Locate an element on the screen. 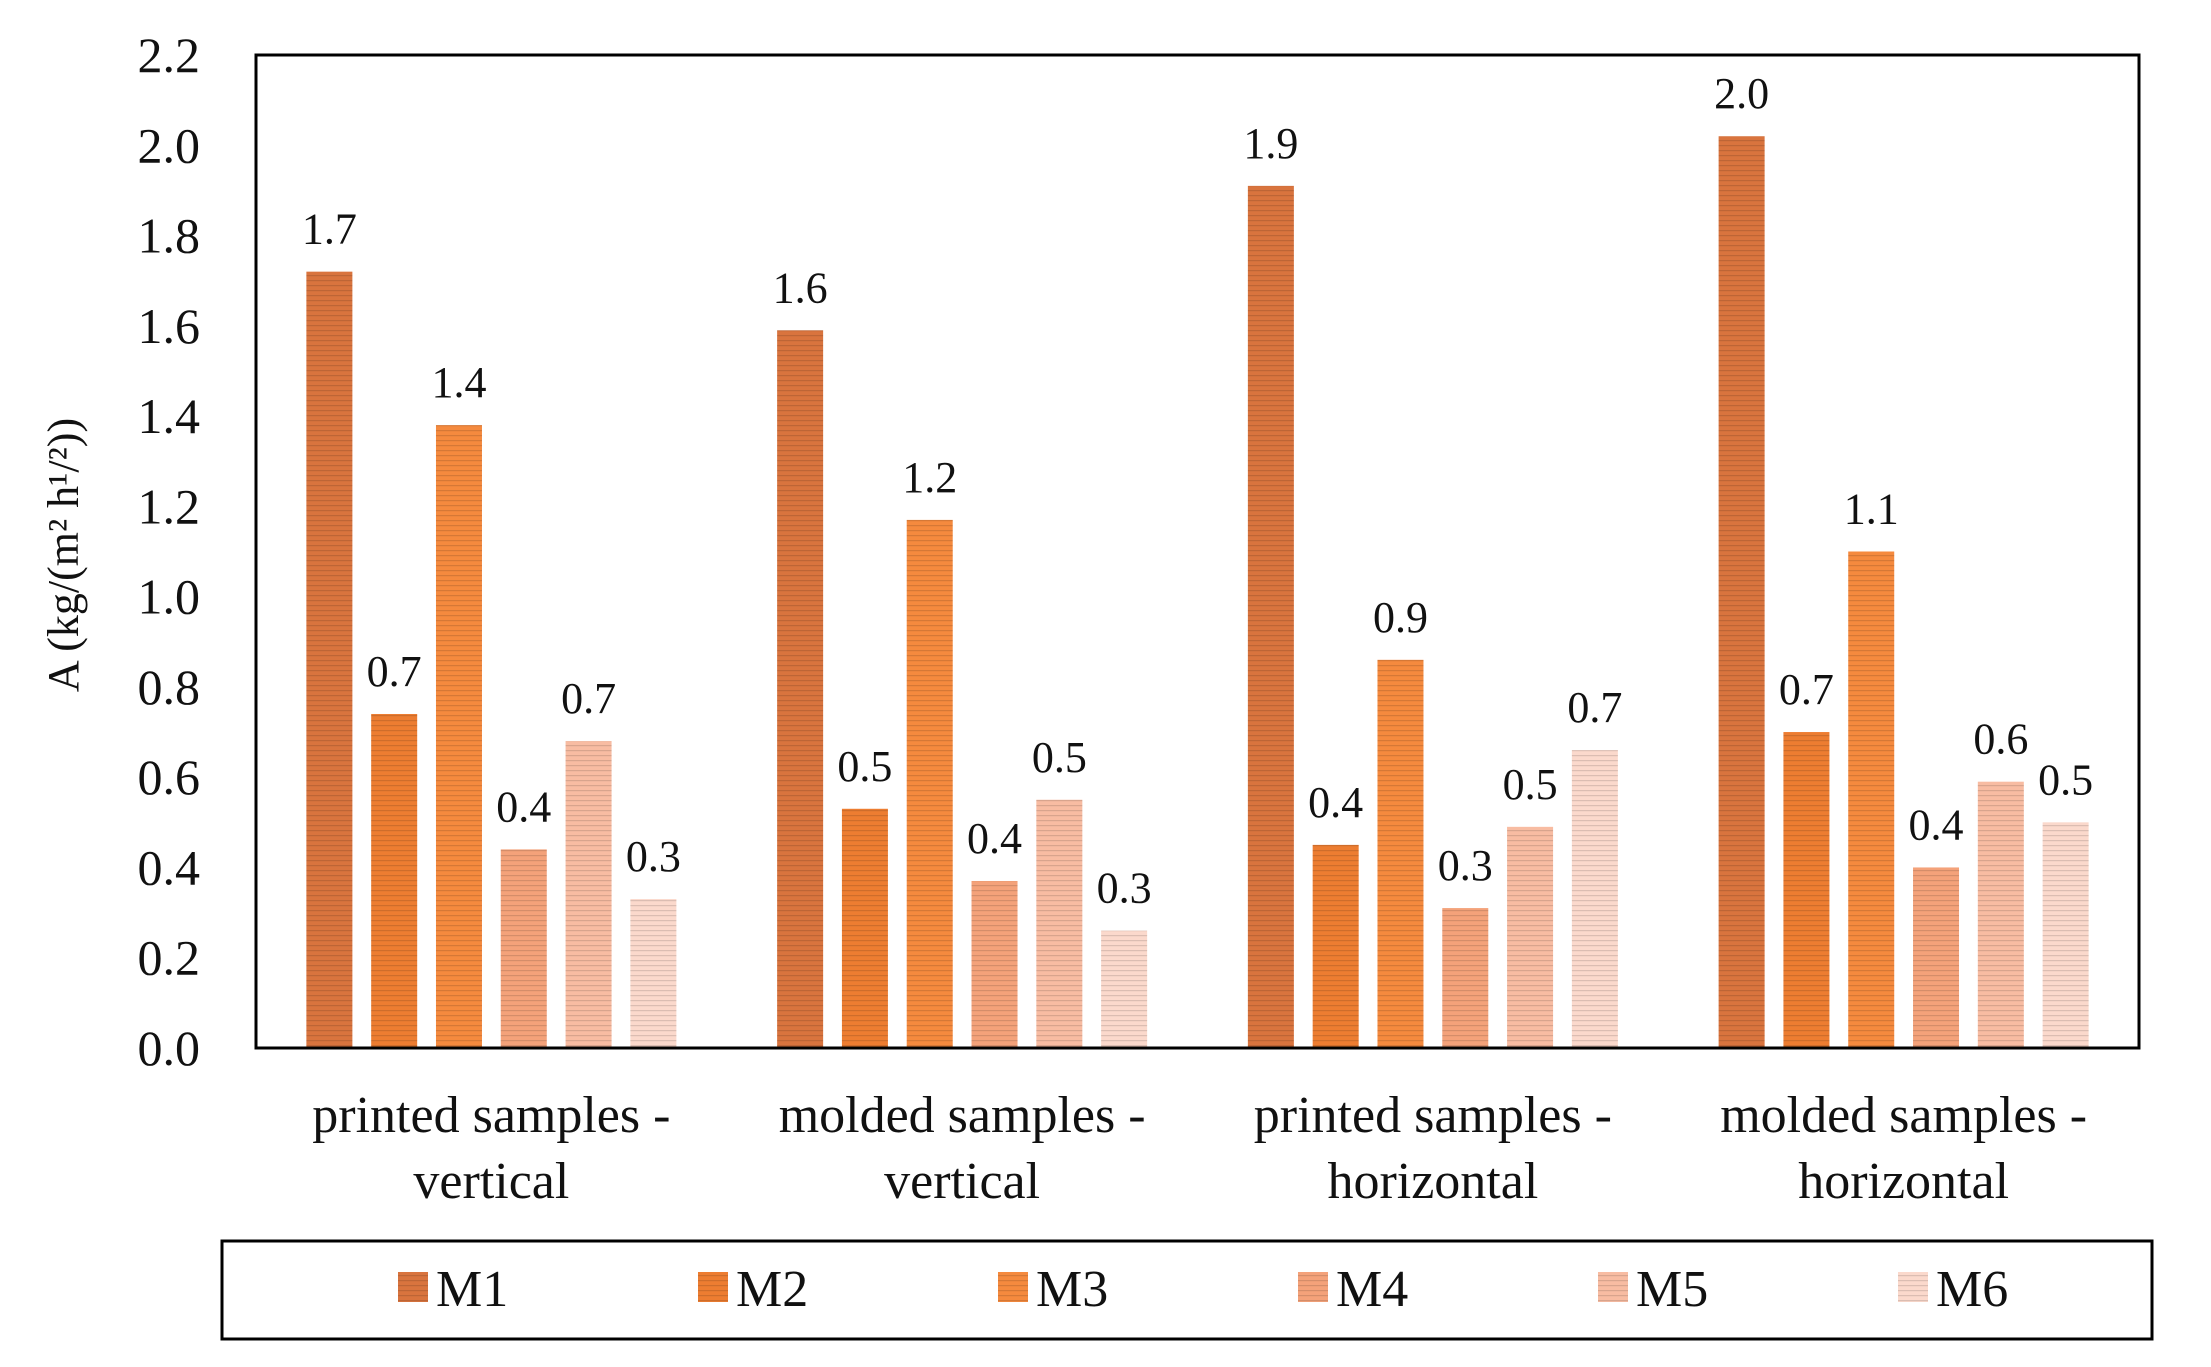 The width and height of the screenshot is (2211, 1367). legend-label-m5: M5 is located at coordinates (1672, 1289).